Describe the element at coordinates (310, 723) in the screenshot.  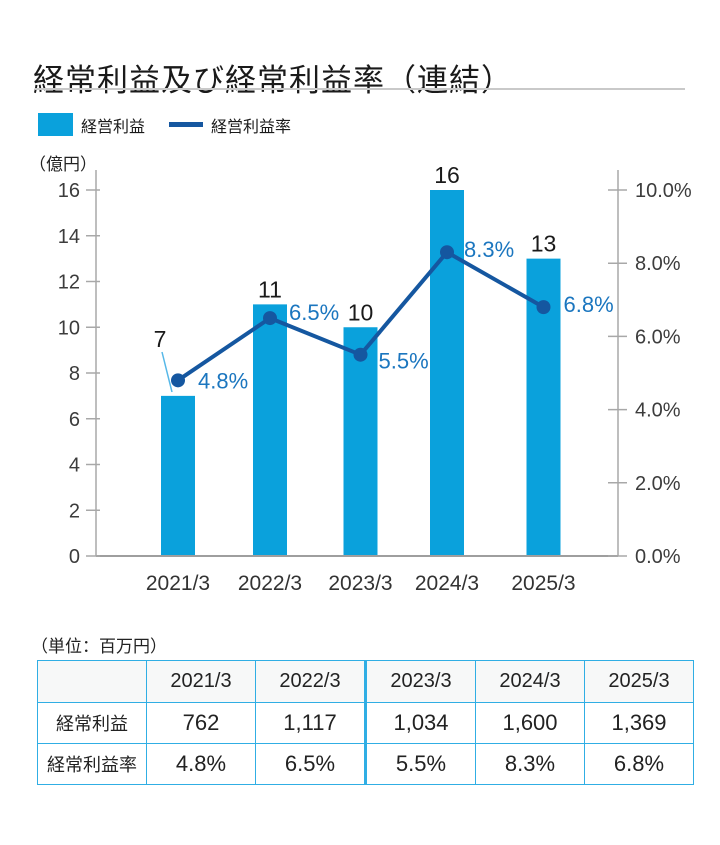
I see `table-cell: 1,117` at that location.